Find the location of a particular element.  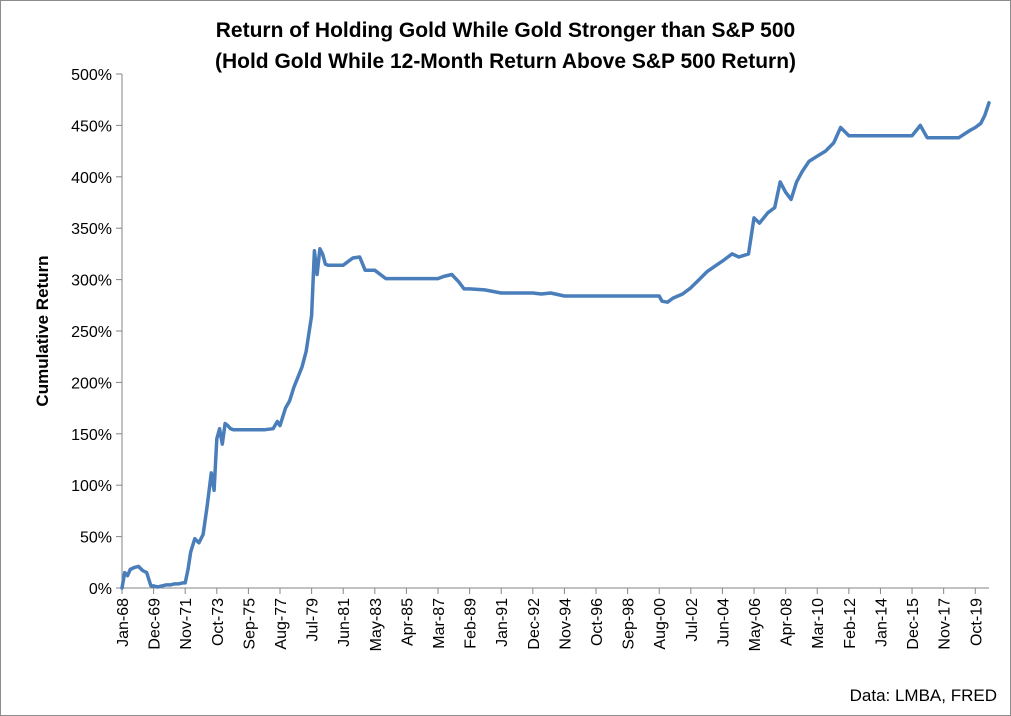

x-tick-label: May-06 is located at coordinates (755, 624).